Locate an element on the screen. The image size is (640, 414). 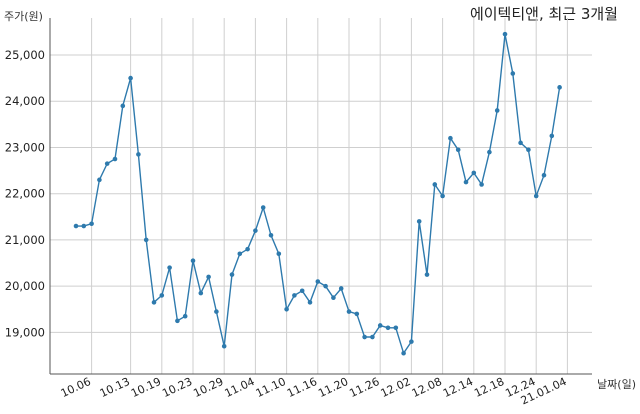
x-tick-label: 11.10 is located at coordinates (271, 387).